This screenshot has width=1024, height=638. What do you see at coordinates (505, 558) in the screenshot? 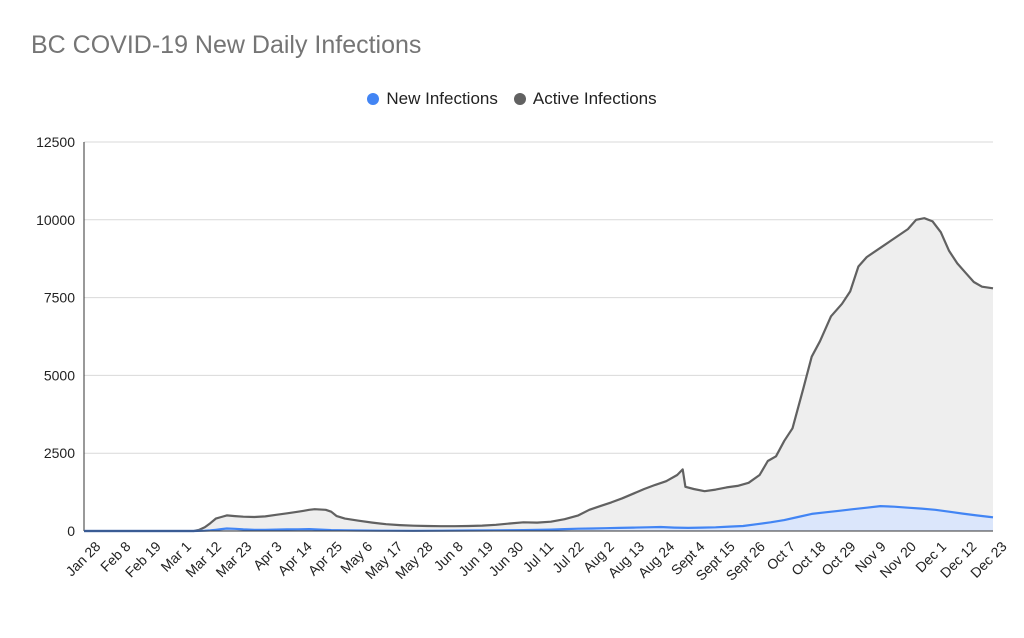
I see `x-tick-label: Jun 30` at bounding box center [505, 558].